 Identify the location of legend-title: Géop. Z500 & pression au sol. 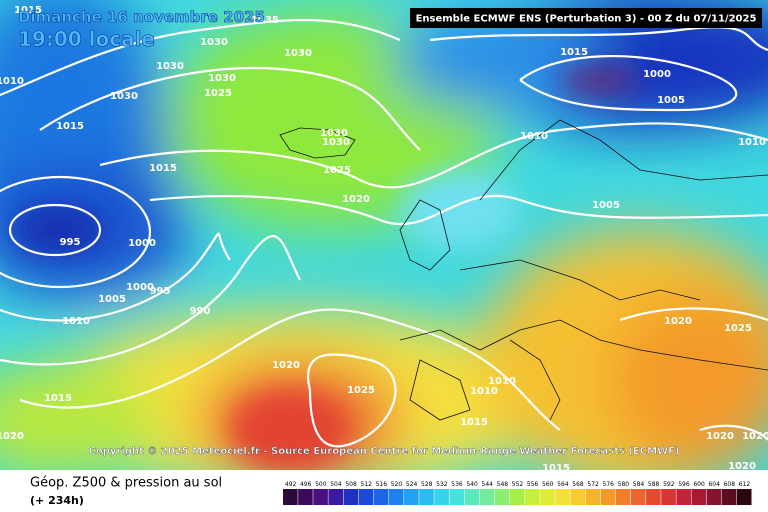
(126, 483).